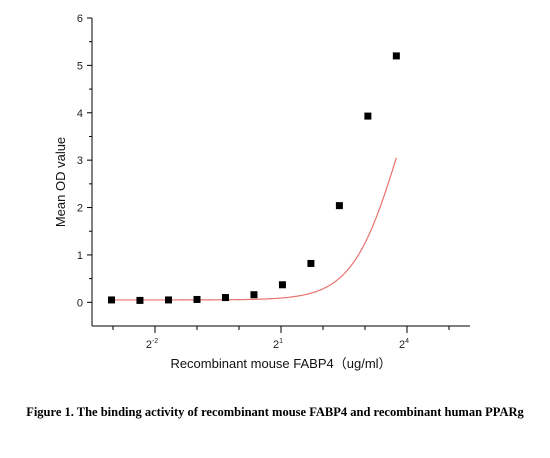 The height and width of the screenshot is (458, 550). What do you see at coordinates (80, 161) in the screenshot?
I see `y-tick-label: 3` at bounding box center [80, 161].